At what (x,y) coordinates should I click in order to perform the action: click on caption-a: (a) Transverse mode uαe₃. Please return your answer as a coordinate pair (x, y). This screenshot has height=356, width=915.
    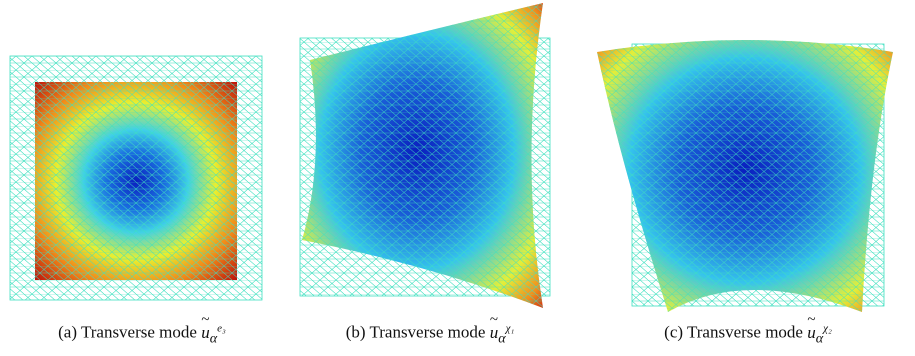
    Looking at the image, I should click on (142, 329).